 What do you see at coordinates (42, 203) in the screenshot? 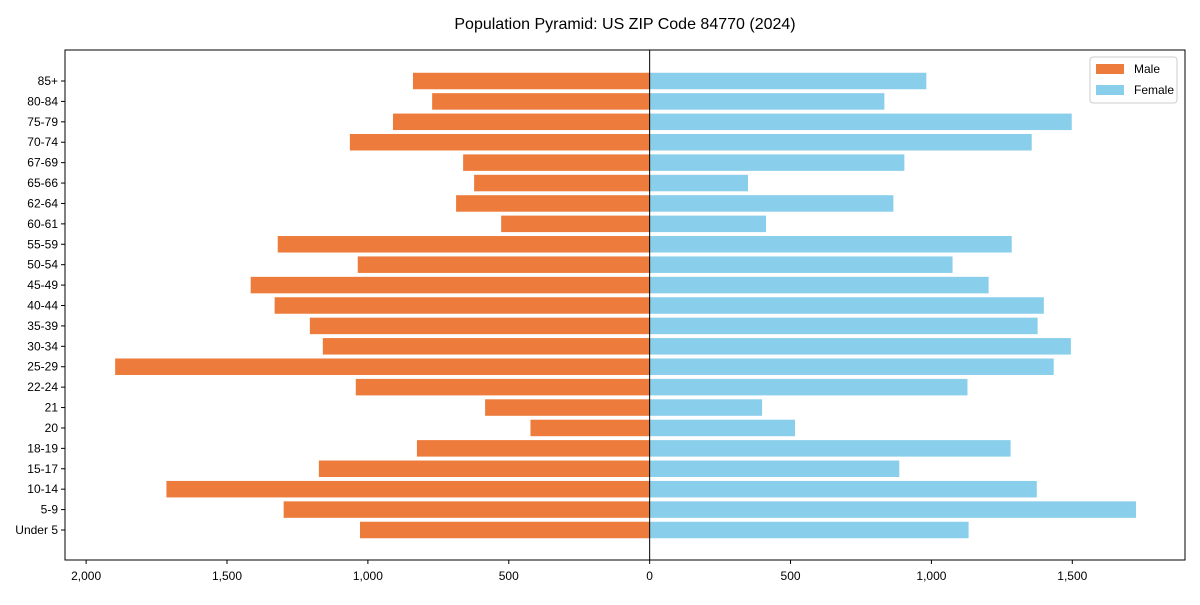
I see `y-tick-label: 62-64` at bounding box center [42, 203].